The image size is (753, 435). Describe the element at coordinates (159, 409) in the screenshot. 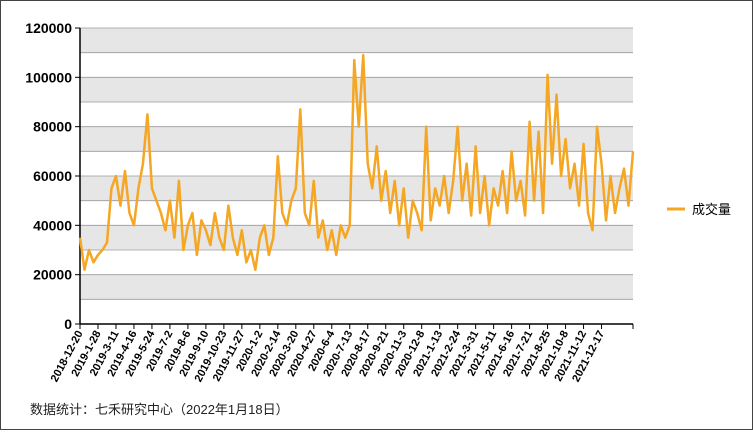

I see `source-note: 数据统计：七禾研究中心（2022年1月18日）` at that location.